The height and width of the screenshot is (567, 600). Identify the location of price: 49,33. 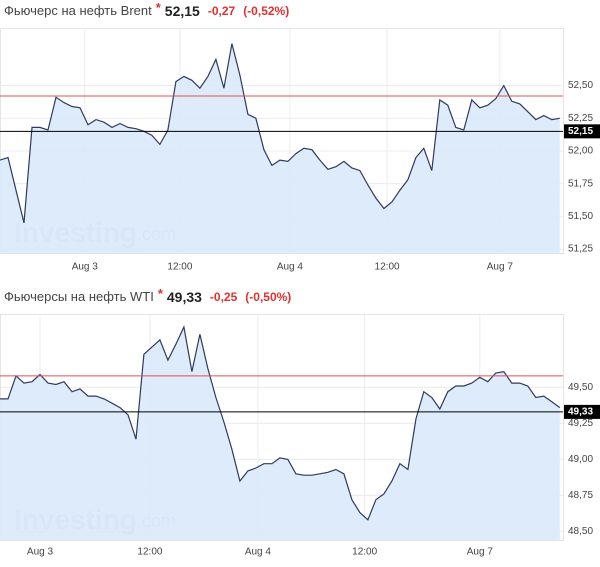
(184, 297).